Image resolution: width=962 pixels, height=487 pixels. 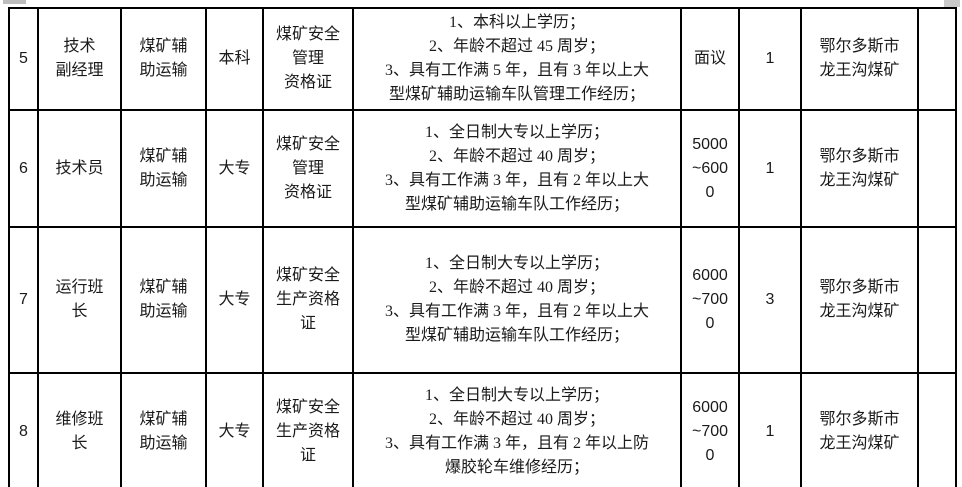 I want to click on cell-row-number: 7, so click(x=23, y=300).